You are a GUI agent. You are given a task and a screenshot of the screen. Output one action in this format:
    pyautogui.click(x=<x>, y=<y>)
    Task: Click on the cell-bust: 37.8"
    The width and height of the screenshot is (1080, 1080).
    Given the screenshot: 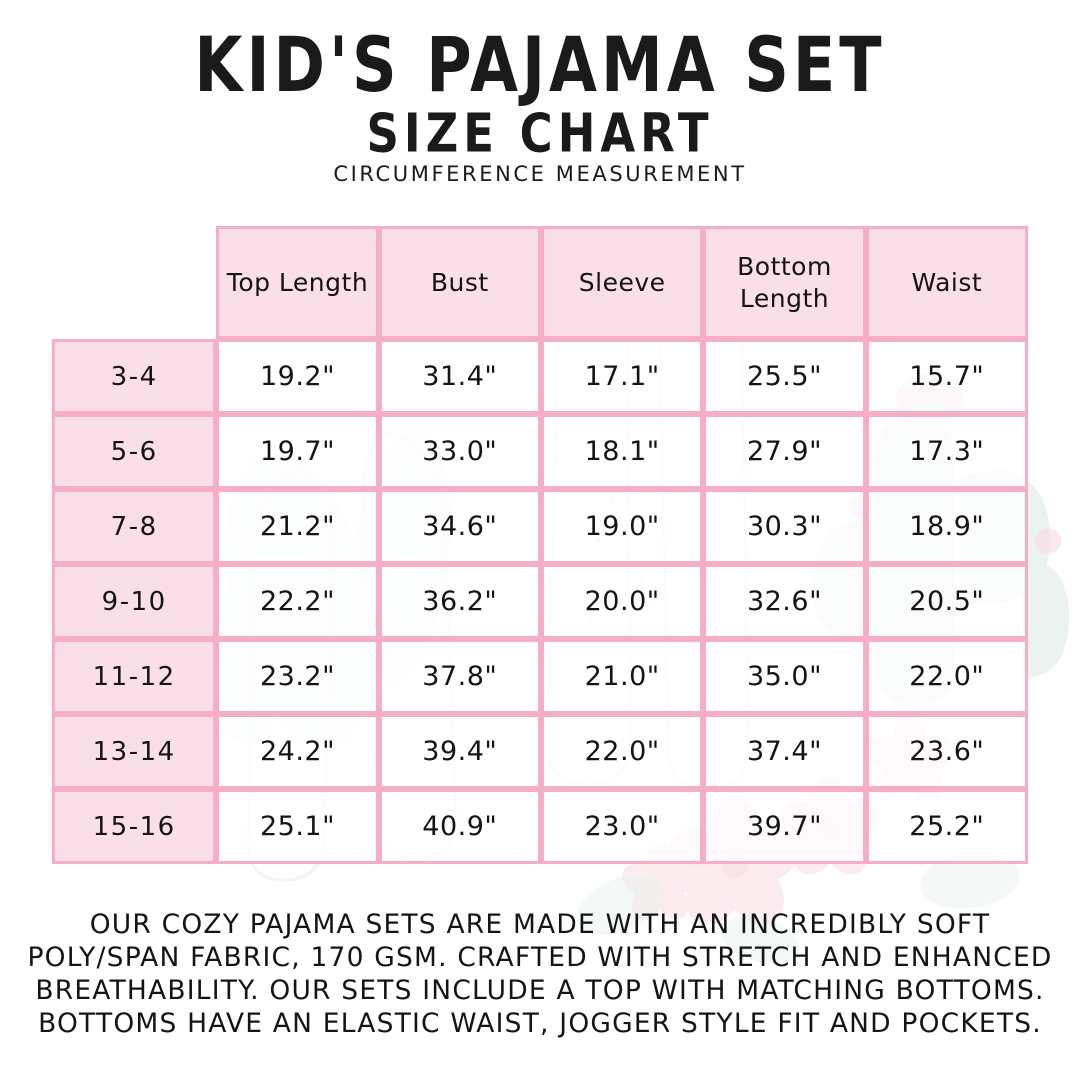 What is the action you would take?
    pyautogui.click(x=459, y=676)
    